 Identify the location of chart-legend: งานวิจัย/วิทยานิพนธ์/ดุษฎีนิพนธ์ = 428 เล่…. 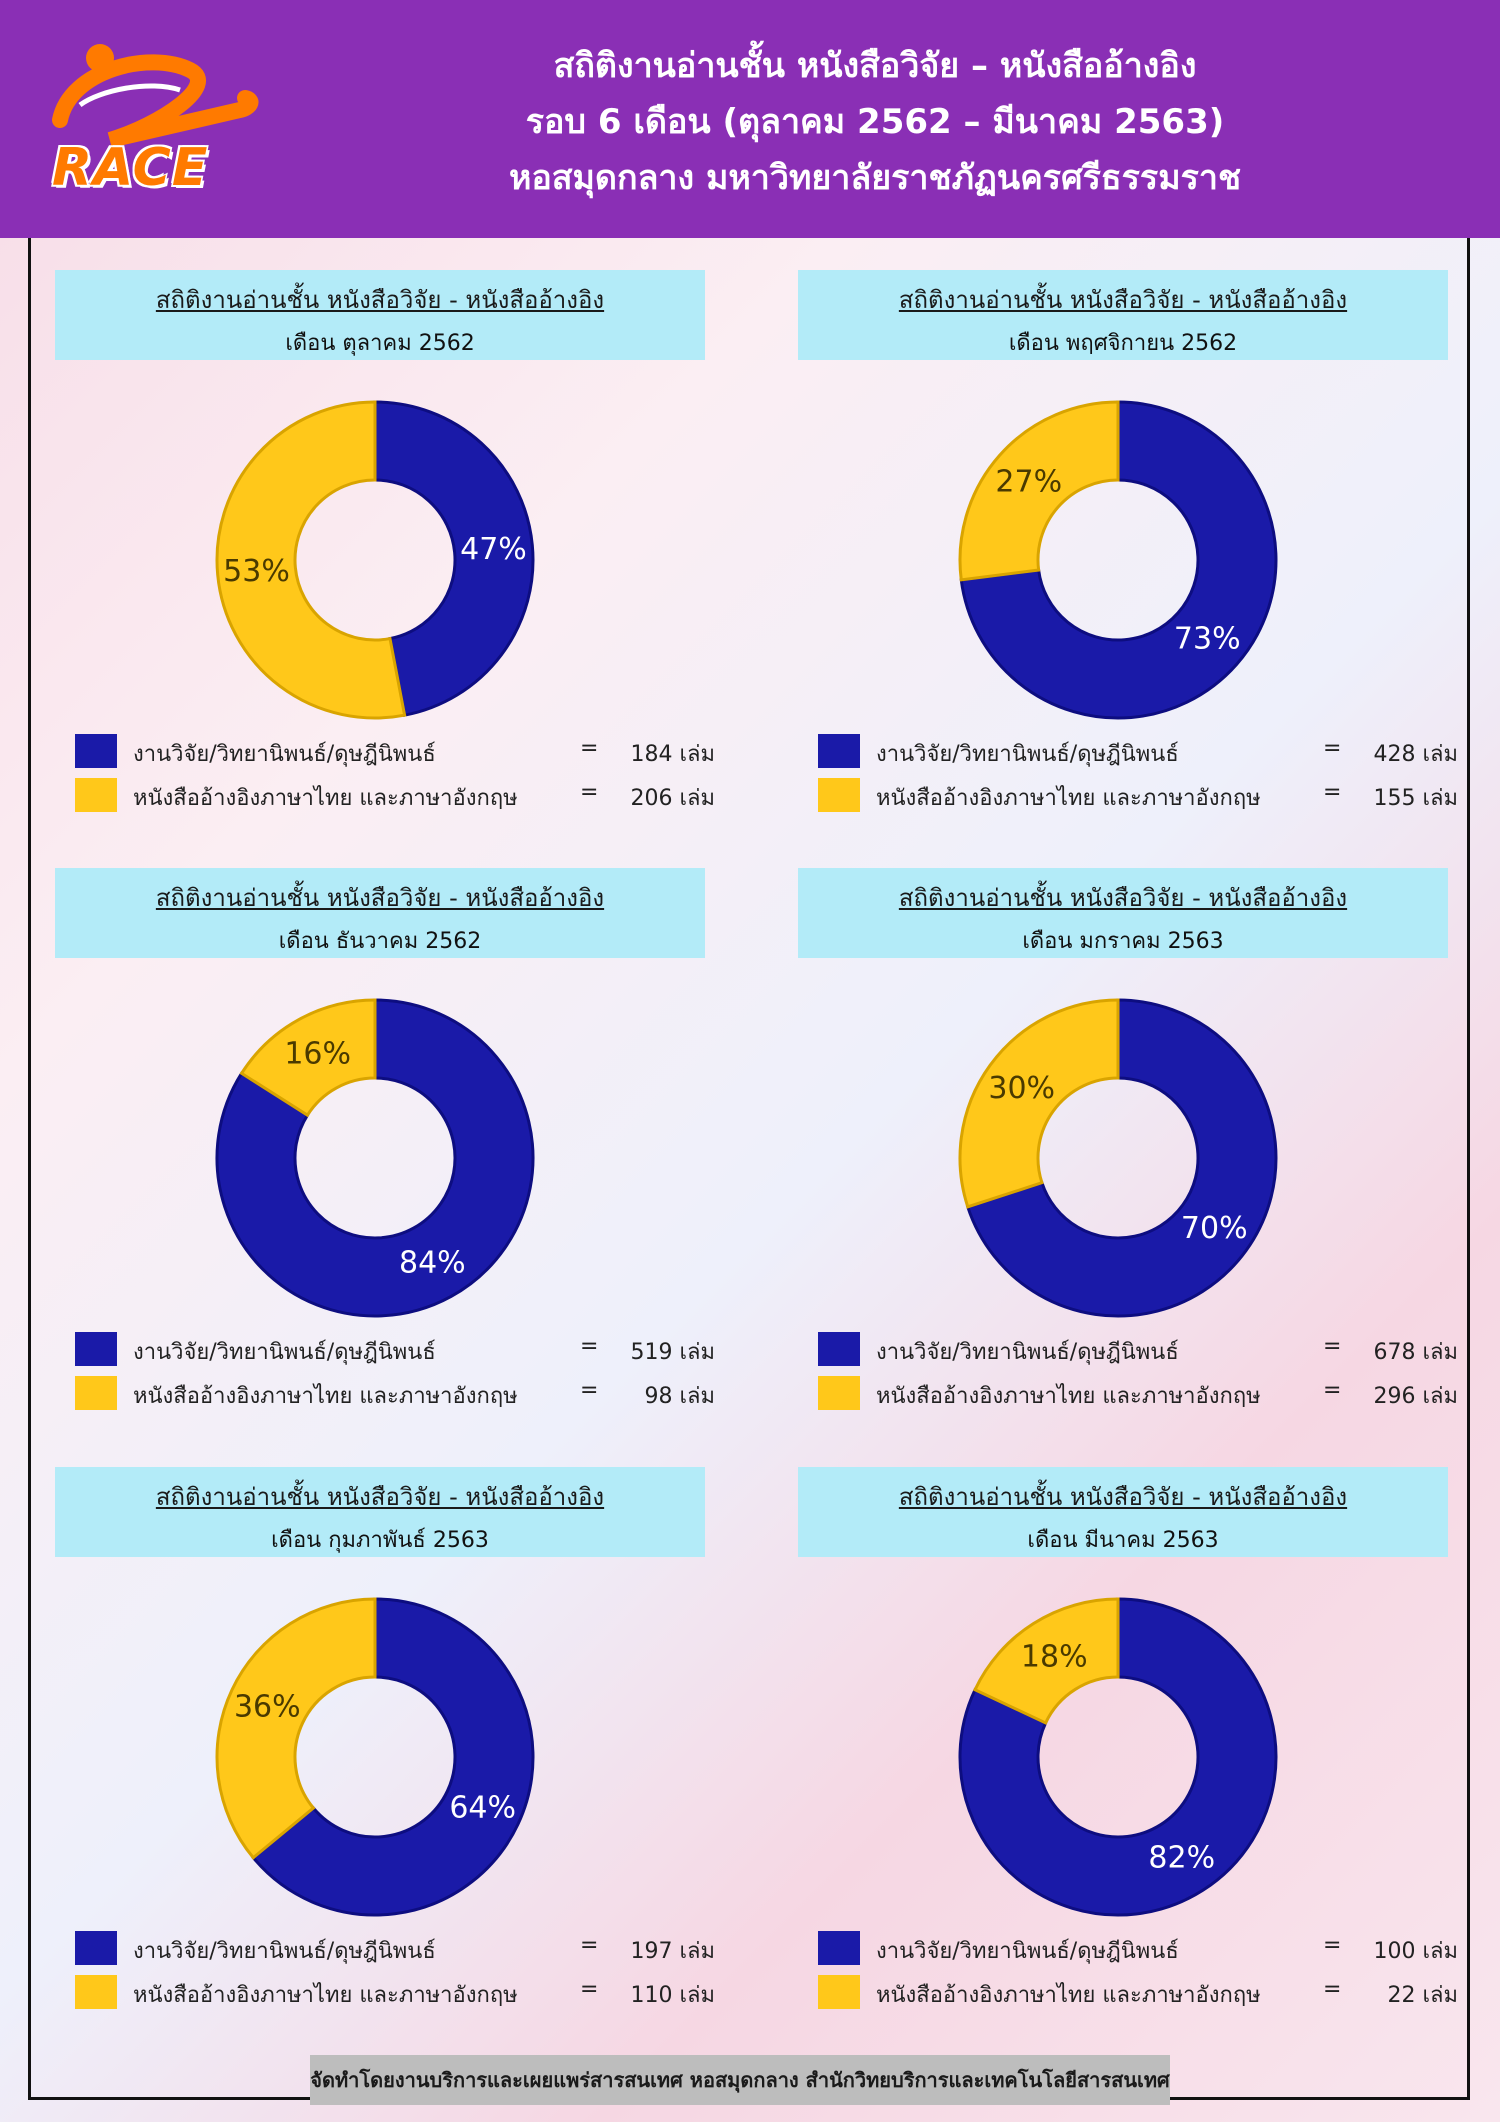
(1138, 774).